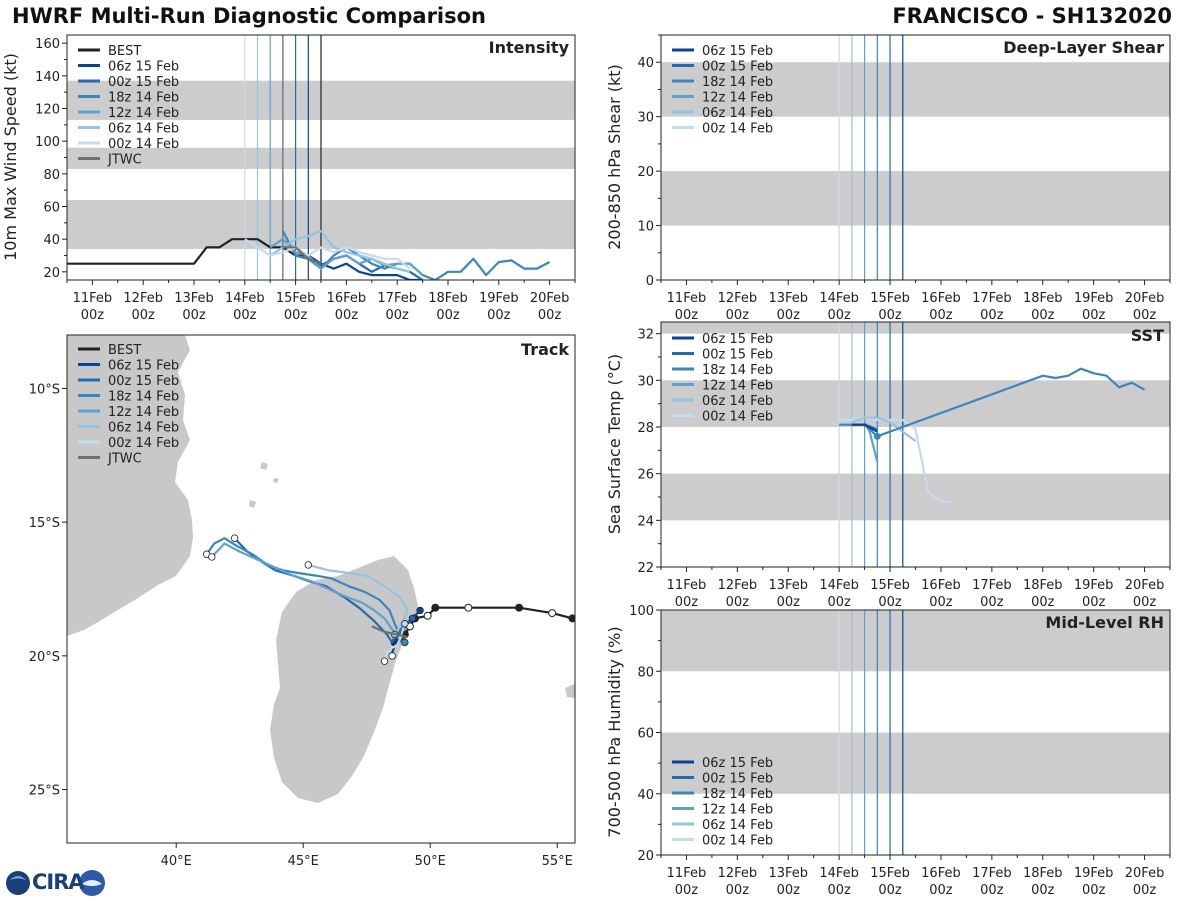 Image resolution: width=1200 pixels, height=902 pixels. What do you see at coordinates (358, 599) in the screenshot?
I see `track-06z-14-feb` at bounding box center [358, 599].